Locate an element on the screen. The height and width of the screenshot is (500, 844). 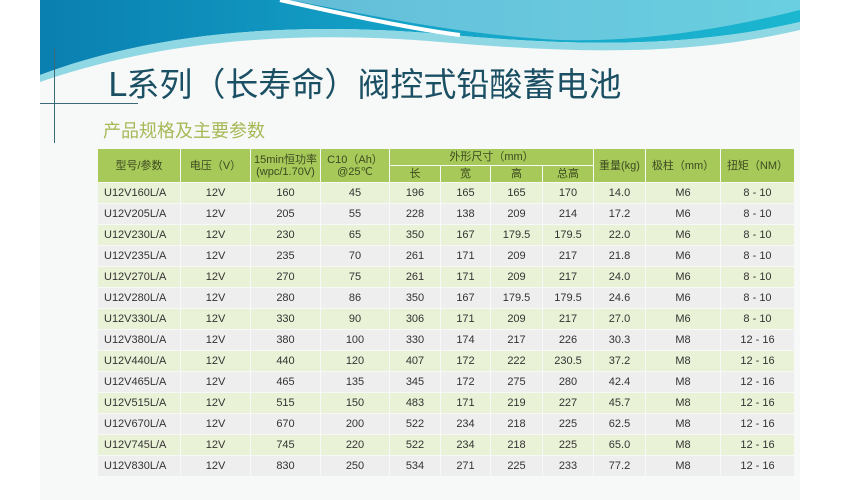
decor-horizontal-line is located at coordinates (89, 103).